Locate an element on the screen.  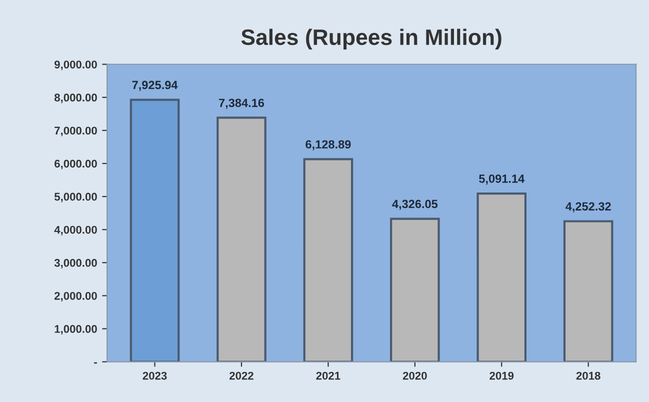
x-tick-label: 2021 is located at coordinates (328, 376).